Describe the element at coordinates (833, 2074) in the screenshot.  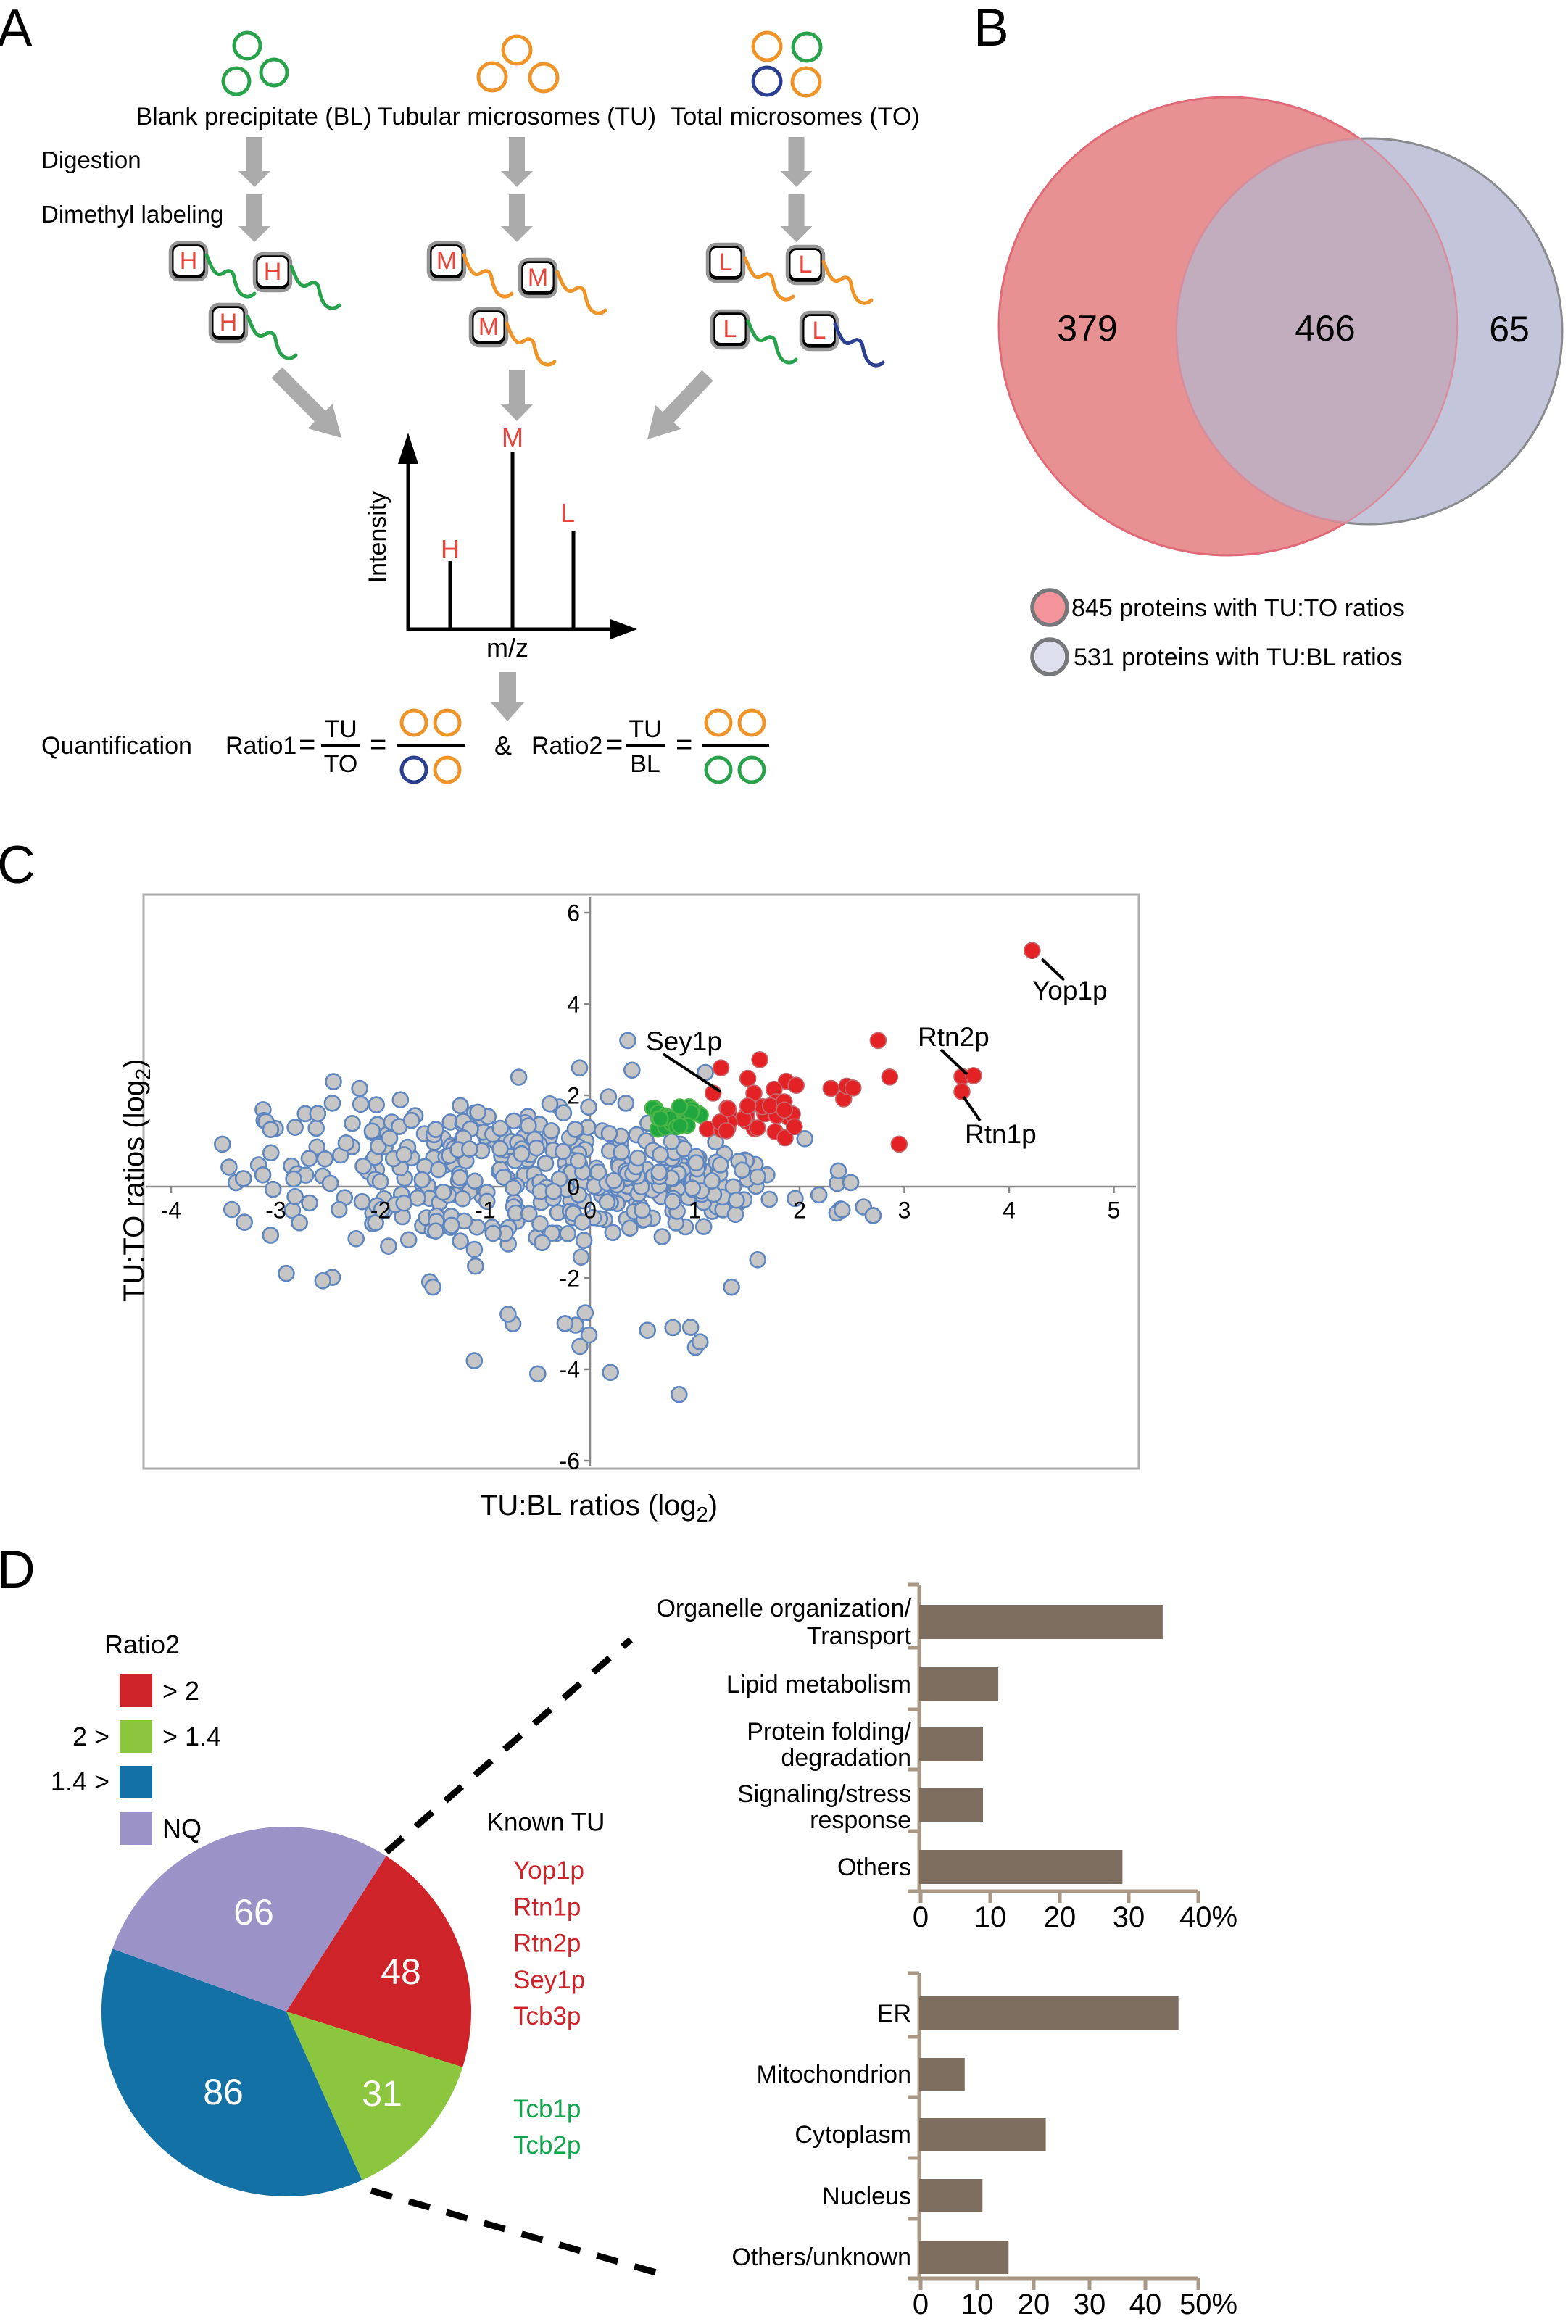
I see `svg-text: Mitochondrion` at that location.